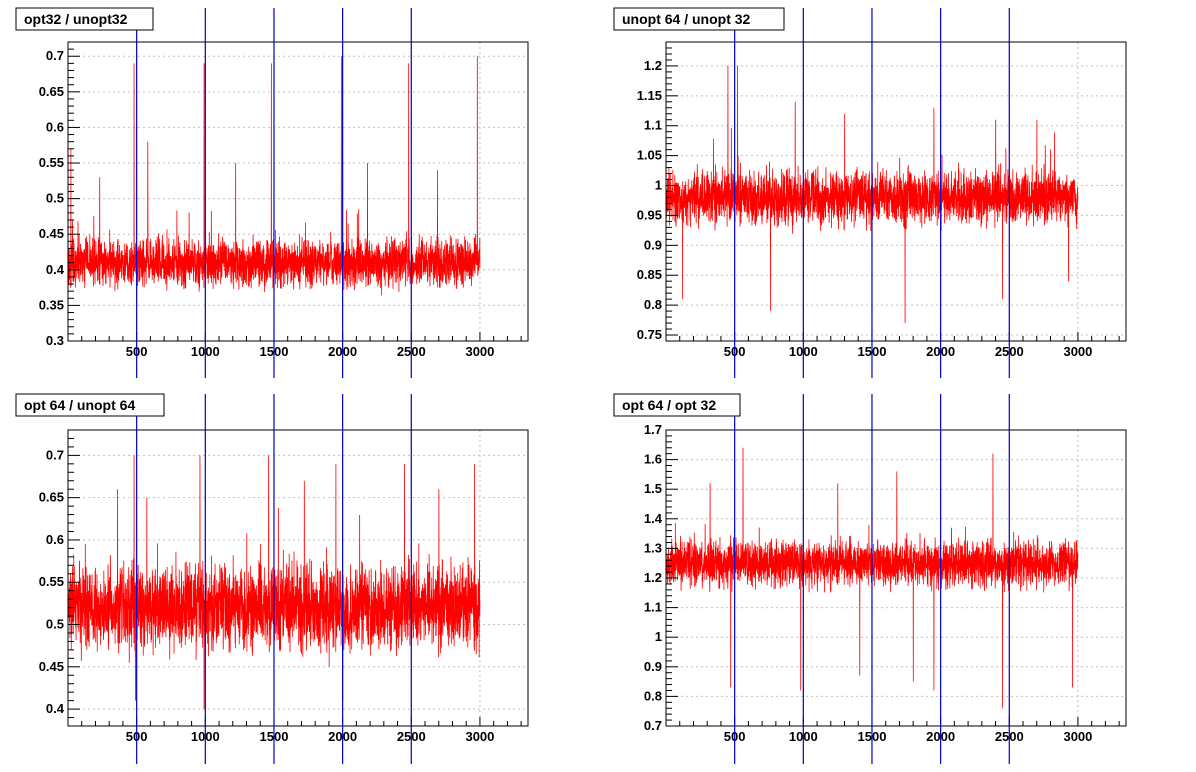 This screenshot has width=1196, height=772. What do you see at coordinates (649, 95) in the screenshot?
I see `y-tick-label: 1.15` at bounding box center [649, 95].